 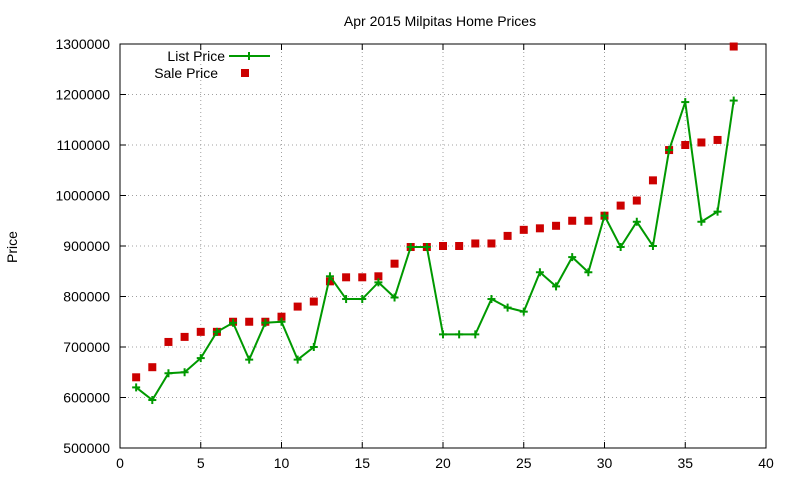 I want to click on x-tick-label: 40, so click(x=766, y=463).